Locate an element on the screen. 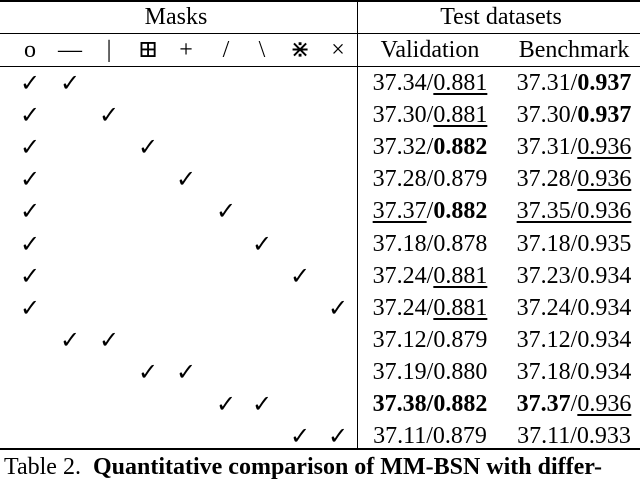 The height and width of the screenshot is (483, 640). score-segment: 37.23/0.934 is located at coordinates (574, 275).